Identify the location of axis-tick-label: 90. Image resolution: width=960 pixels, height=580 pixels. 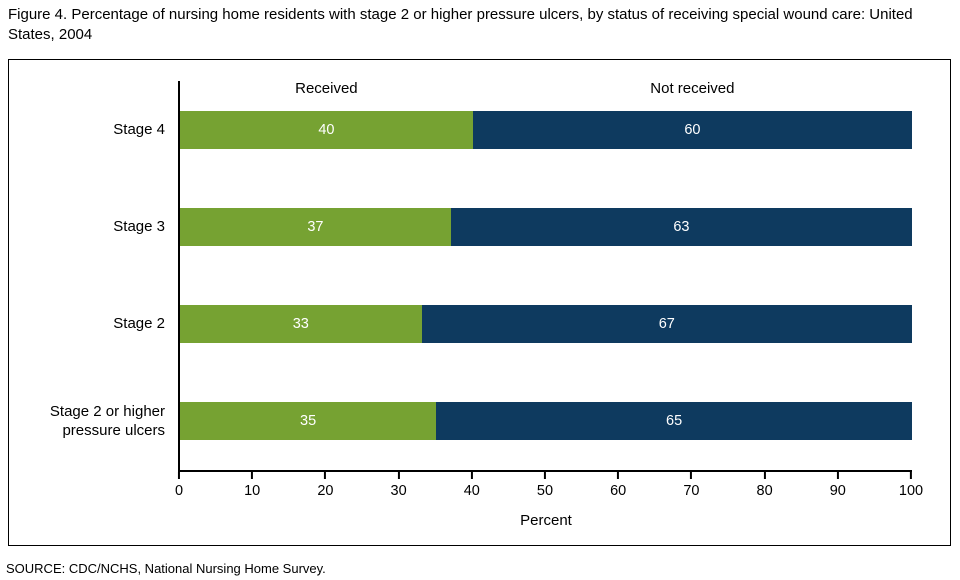
(837, 491).